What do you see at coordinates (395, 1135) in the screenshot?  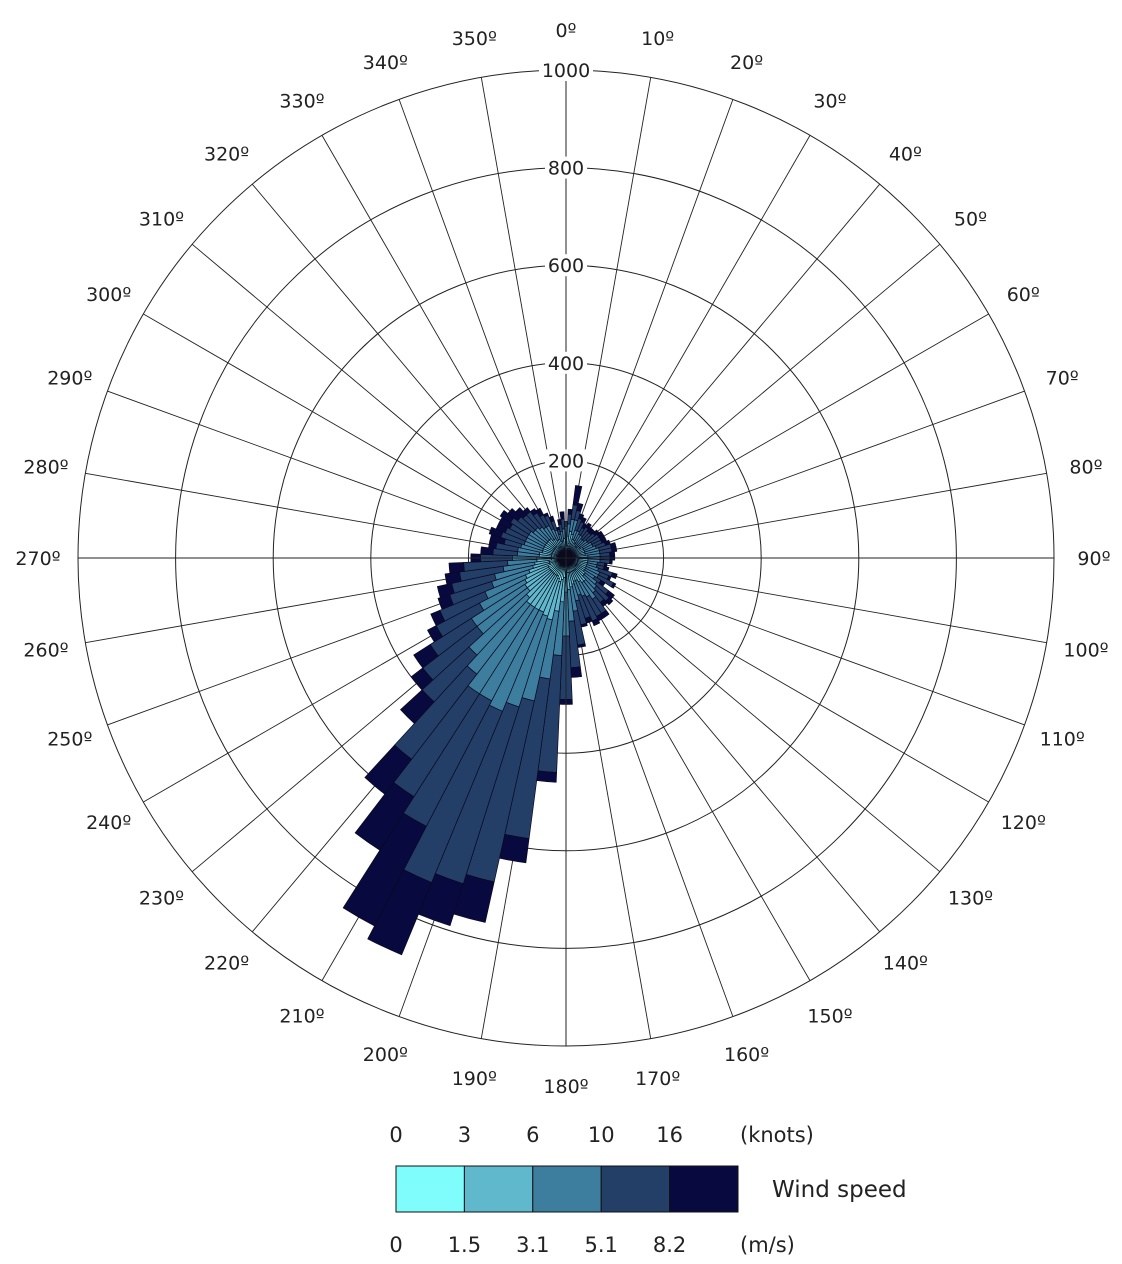 I see `legend-knots-0: 0` at bounding box center [395, 1135].